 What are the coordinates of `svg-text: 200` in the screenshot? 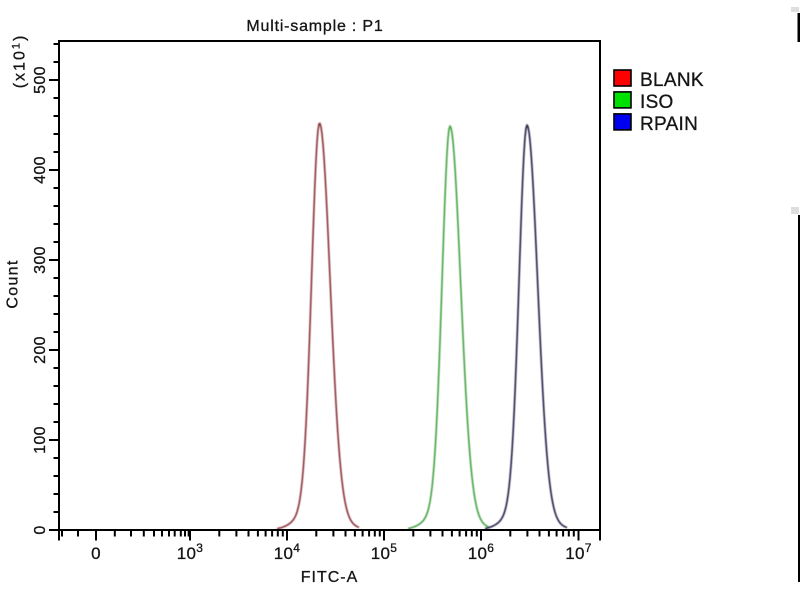 It's located at (40, 350).